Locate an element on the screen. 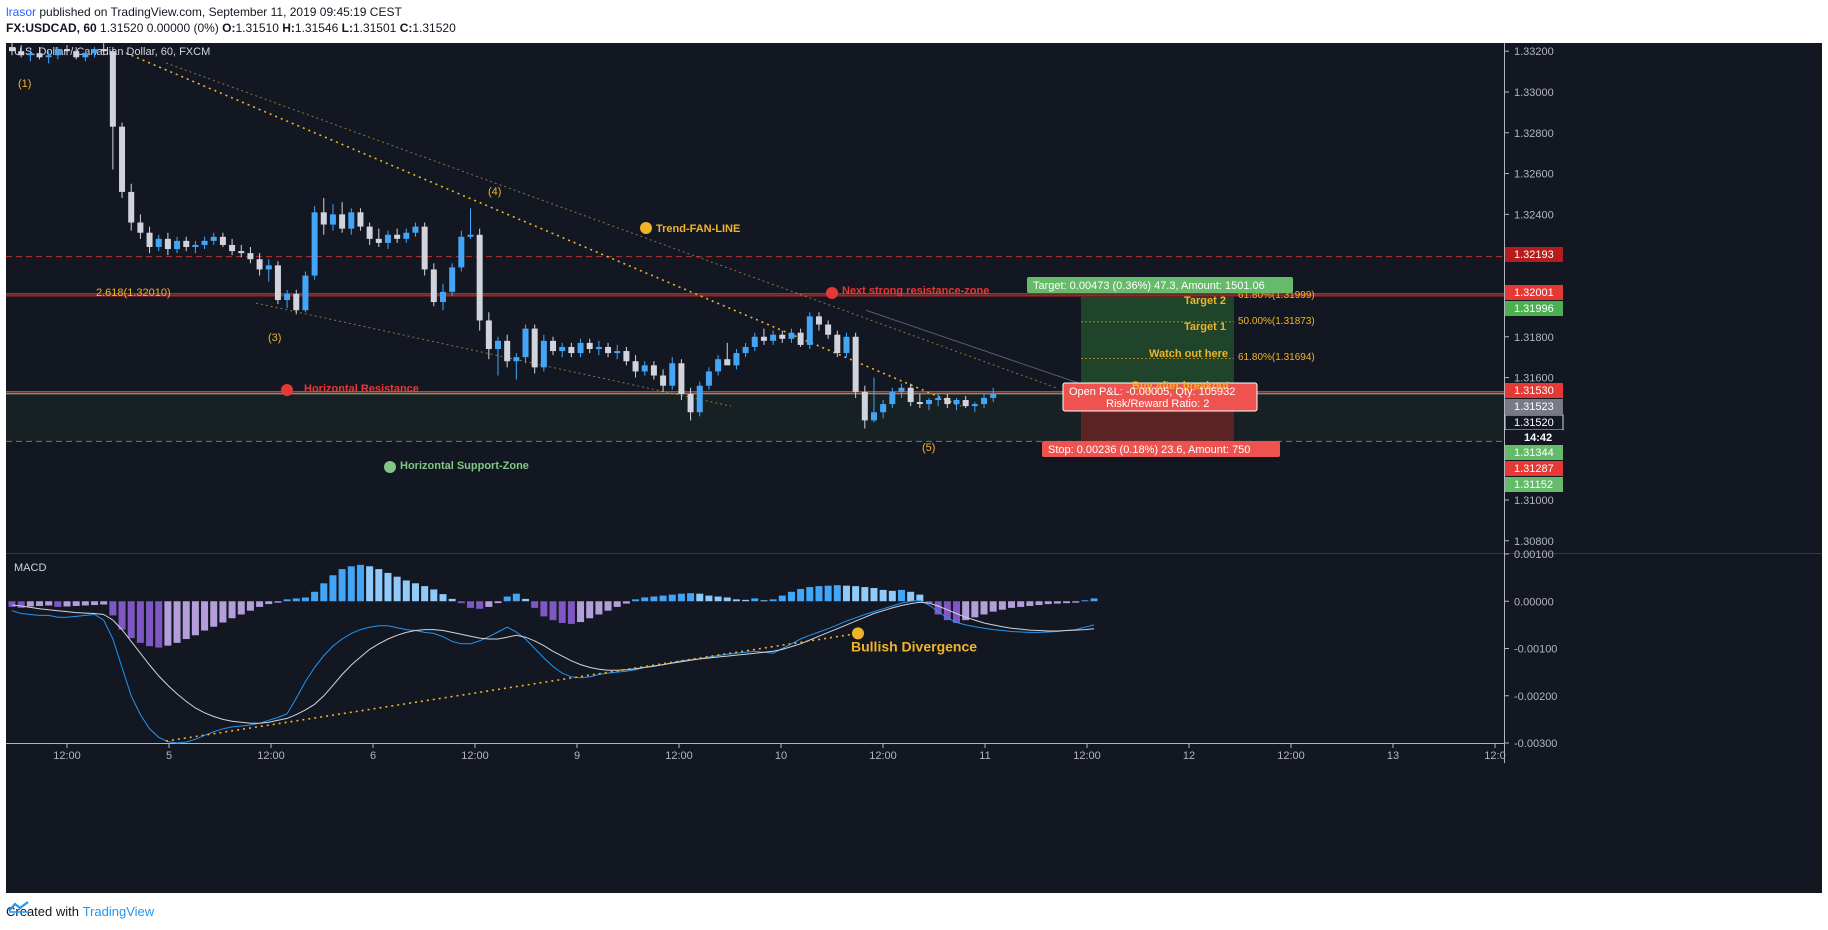  pnl-info-box is located at coordinates (1160, 397).